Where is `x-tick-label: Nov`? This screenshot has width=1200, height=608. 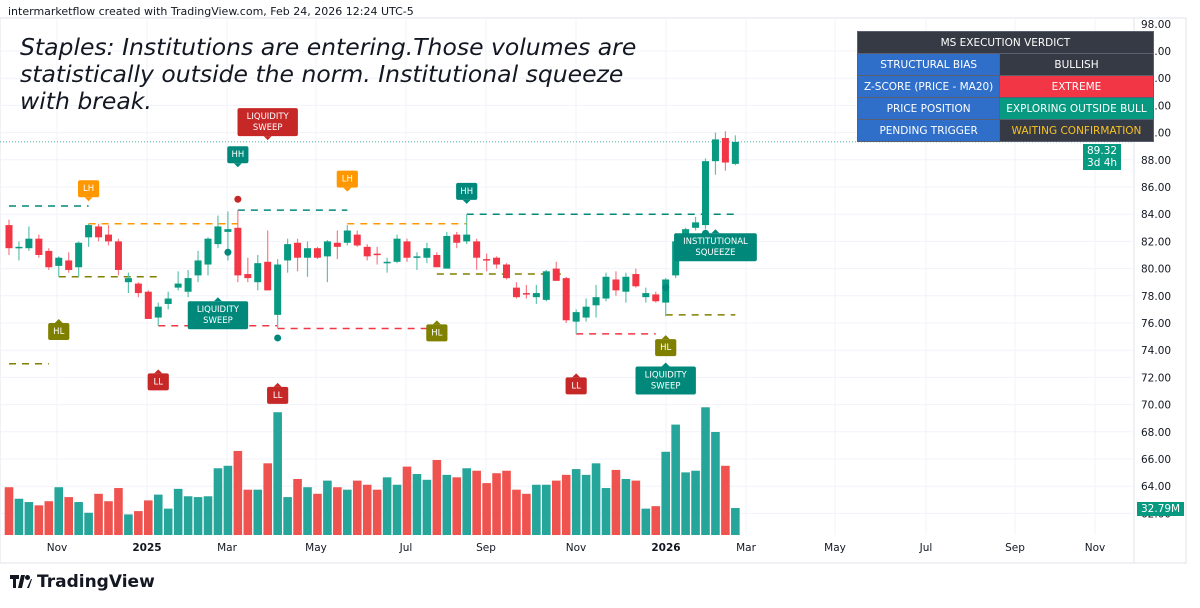 x-tick-label: Nov is located at coordinates (1095, 548).